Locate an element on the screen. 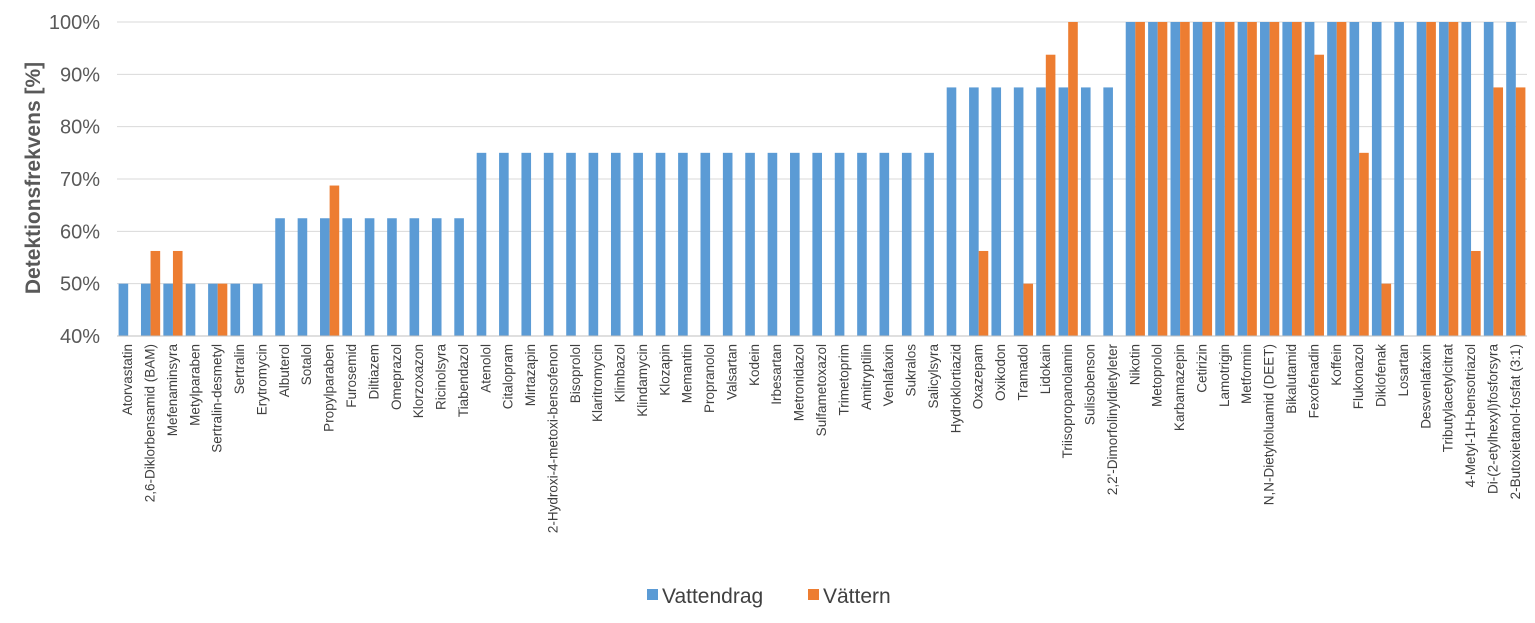  legend-label-vattern: Vättern is located at coordinates (857, 596).